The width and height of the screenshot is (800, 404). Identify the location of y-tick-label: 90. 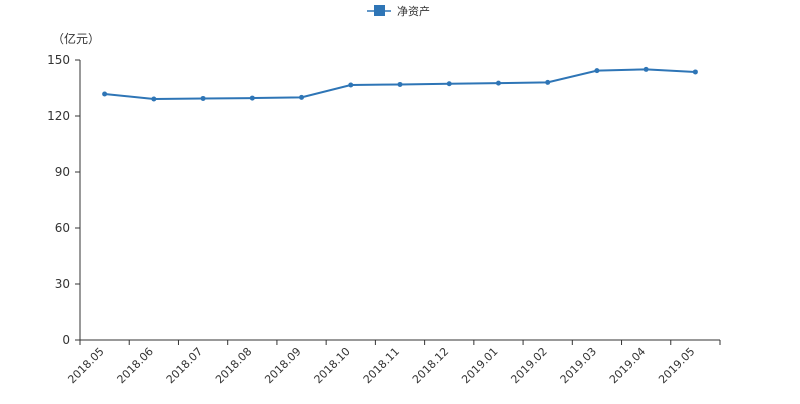
(62, 172).